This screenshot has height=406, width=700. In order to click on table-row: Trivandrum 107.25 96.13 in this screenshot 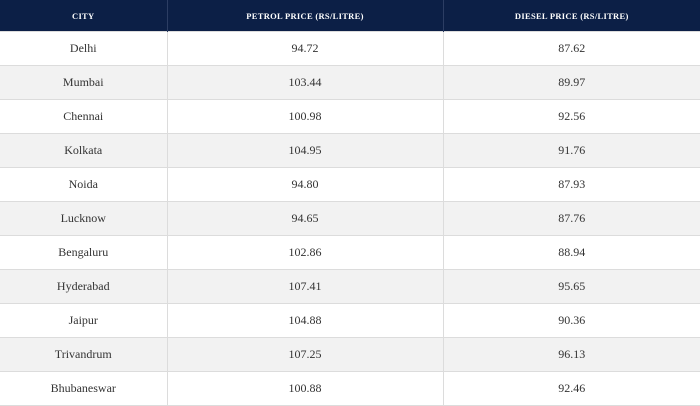, I will do `click(350, 354)`.